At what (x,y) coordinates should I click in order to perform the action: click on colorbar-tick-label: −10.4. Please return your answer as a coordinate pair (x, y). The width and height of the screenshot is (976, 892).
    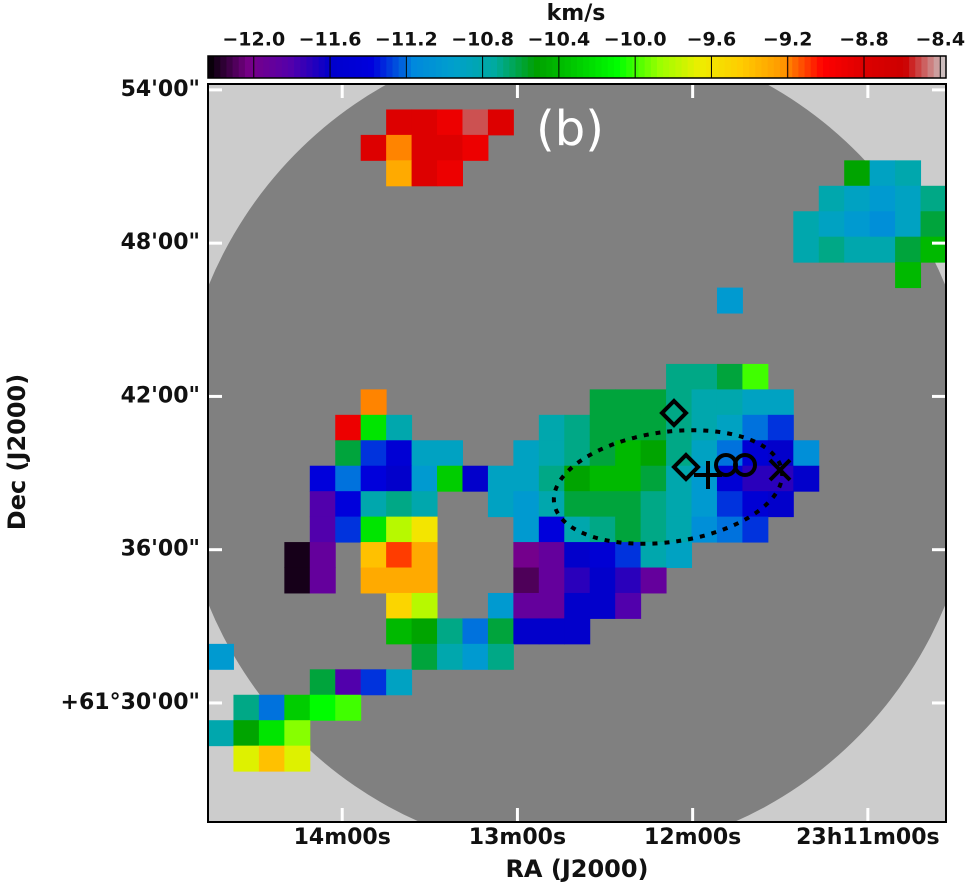
    Looking at the image, I should click on (558, 40).